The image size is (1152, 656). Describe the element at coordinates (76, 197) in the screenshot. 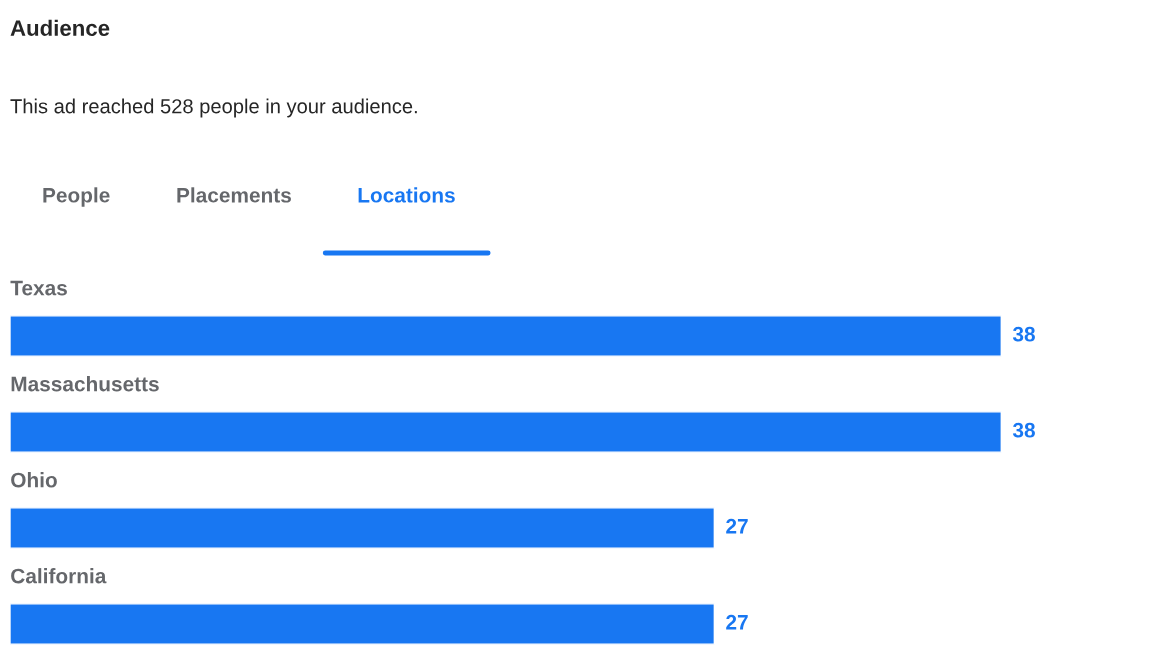

I see `text: People` at that location.